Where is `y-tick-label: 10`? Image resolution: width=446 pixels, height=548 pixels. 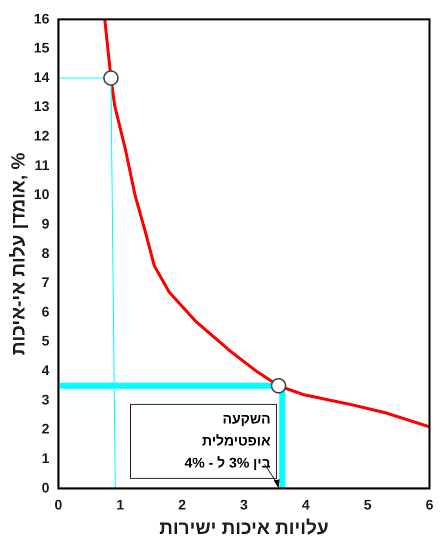
y-tick-label: 10 is located at coordinates (42, 194).